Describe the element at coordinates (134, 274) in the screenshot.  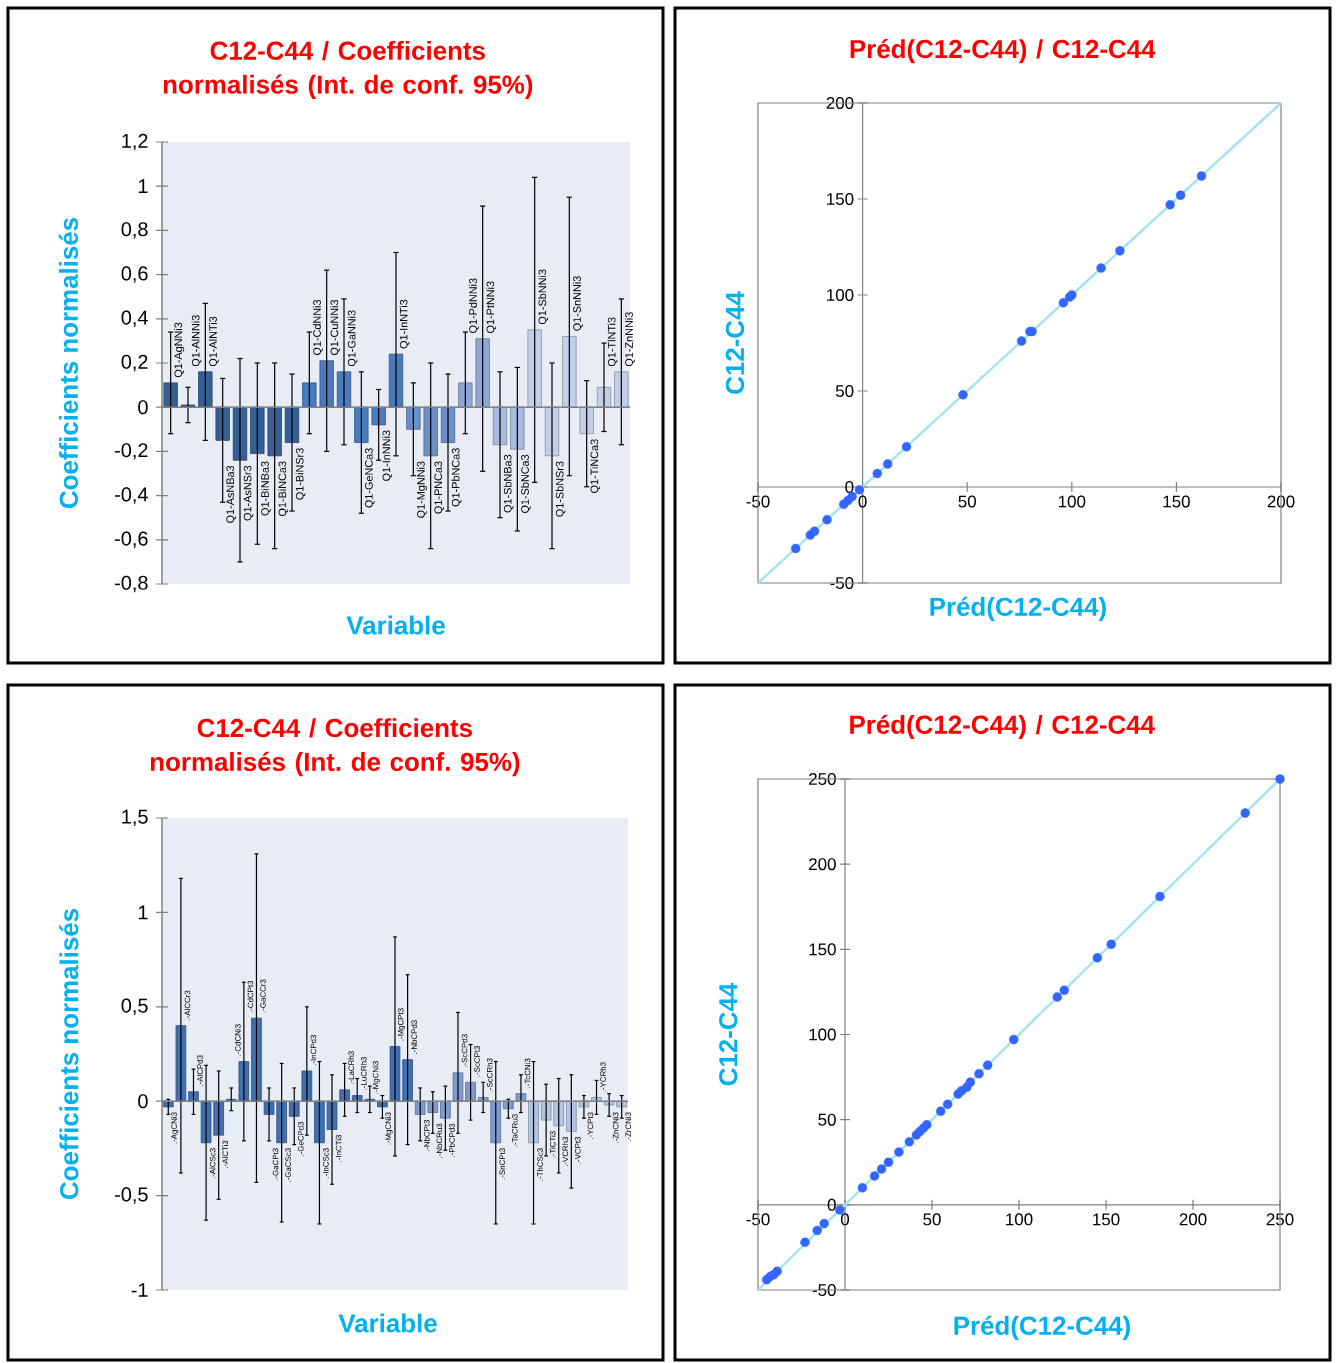
I see `y-tick-label: 0,6` at that location.